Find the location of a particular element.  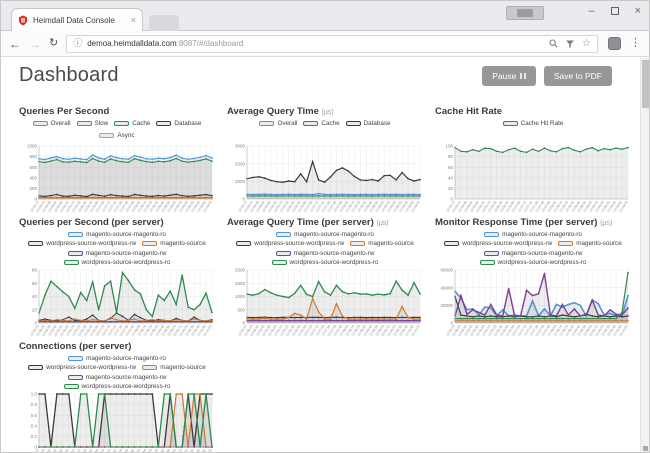

svg-text: 12:08:50 is located at coordinates (165, 450).